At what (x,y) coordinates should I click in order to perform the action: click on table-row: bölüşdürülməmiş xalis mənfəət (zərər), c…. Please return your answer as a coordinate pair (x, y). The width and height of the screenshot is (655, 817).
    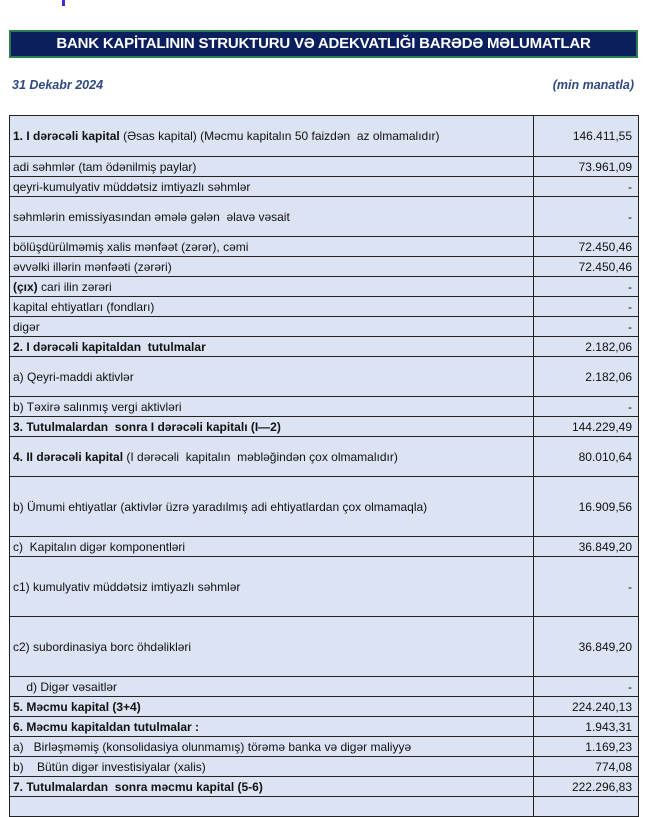
    Looking at the image, I should click on (324, 246).